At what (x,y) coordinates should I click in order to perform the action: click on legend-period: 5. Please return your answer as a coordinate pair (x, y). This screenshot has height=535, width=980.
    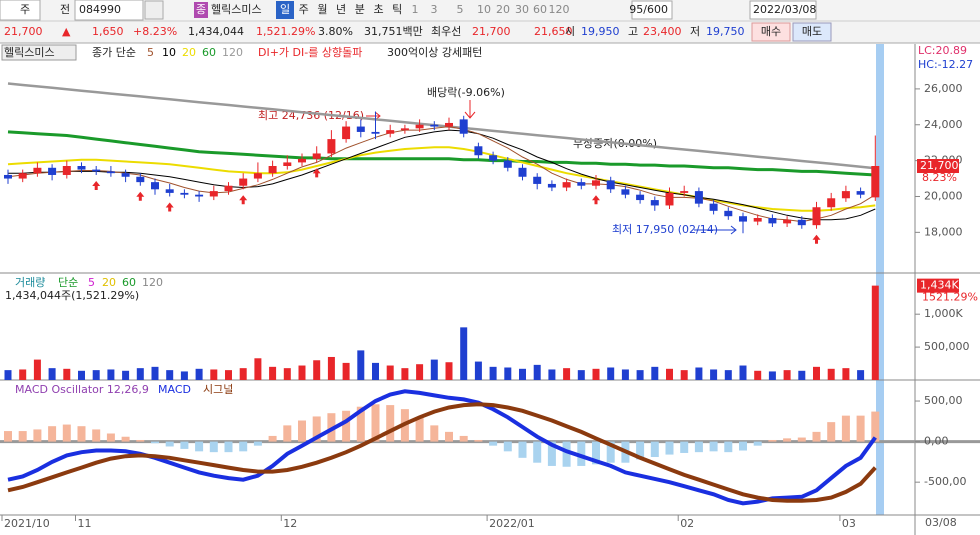
    Looking at the image, I should click on (91, 282).